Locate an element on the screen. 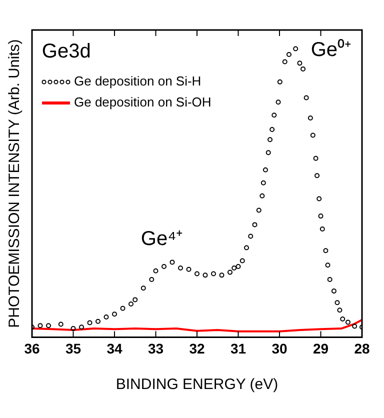 This screenshot has height=418, width=384. x-tick-label: 29 is located at coordinates (320, 348).